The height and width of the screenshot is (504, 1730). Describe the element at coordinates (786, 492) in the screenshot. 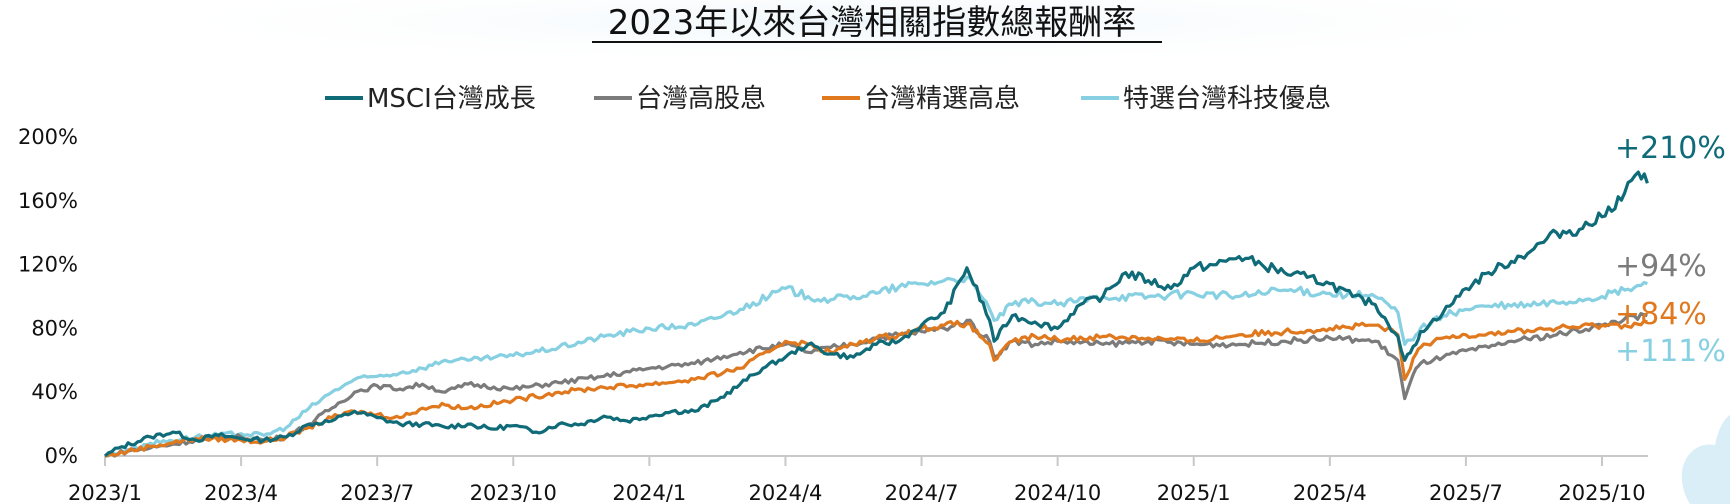

I see `x-tick-label: 2024/4` at that location.